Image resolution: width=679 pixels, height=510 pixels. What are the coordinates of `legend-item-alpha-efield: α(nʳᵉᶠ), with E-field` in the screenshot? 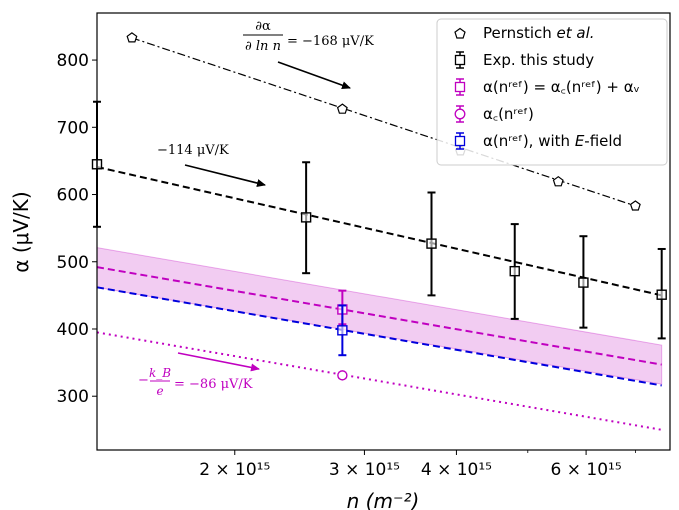 It's located at (538, 141).